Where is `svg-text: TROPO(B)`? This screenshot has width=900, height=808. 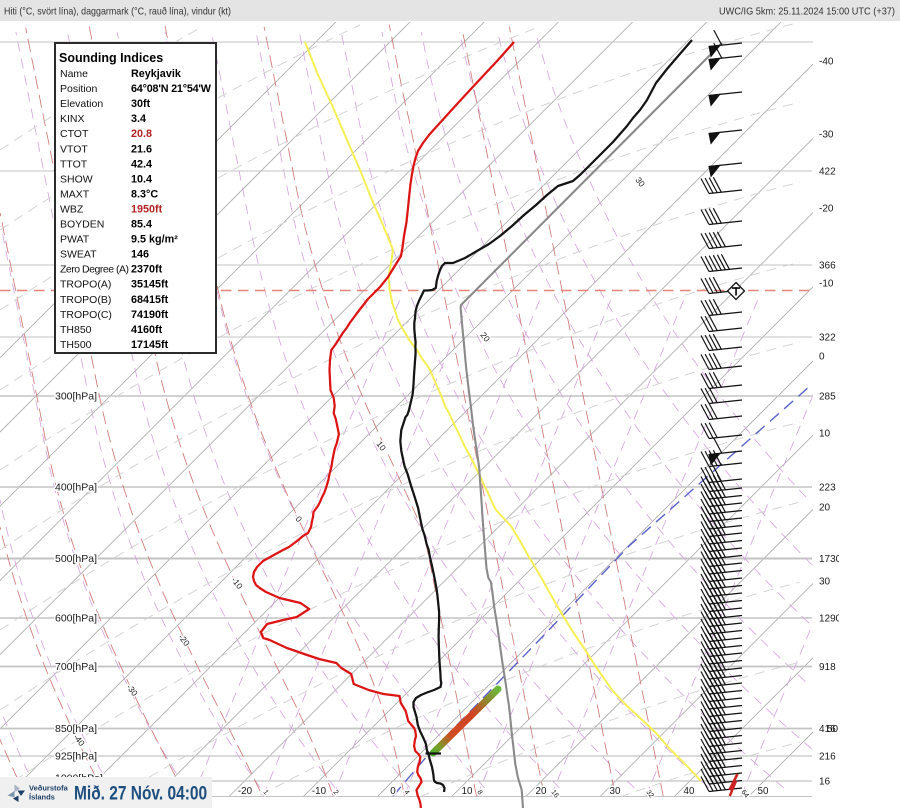 svg-text: TROPO(B) is located at coordinates (85, 300).